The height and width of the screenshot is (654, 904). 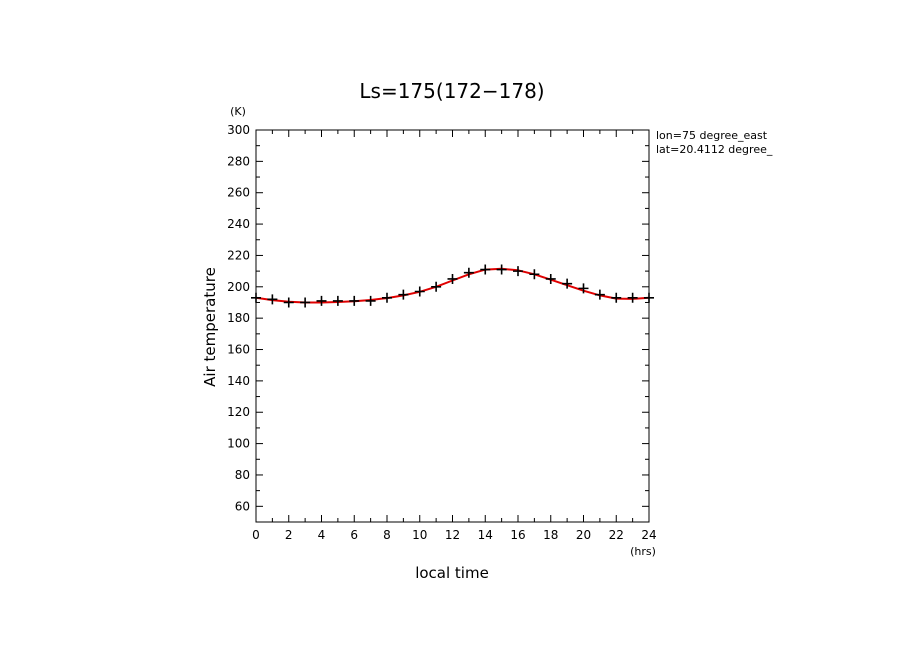 What do you see at coordinates (712, 135) in the screenshot?
I see `annotation-lon: lon=75 degree_east` at bounding box center [712, 135].